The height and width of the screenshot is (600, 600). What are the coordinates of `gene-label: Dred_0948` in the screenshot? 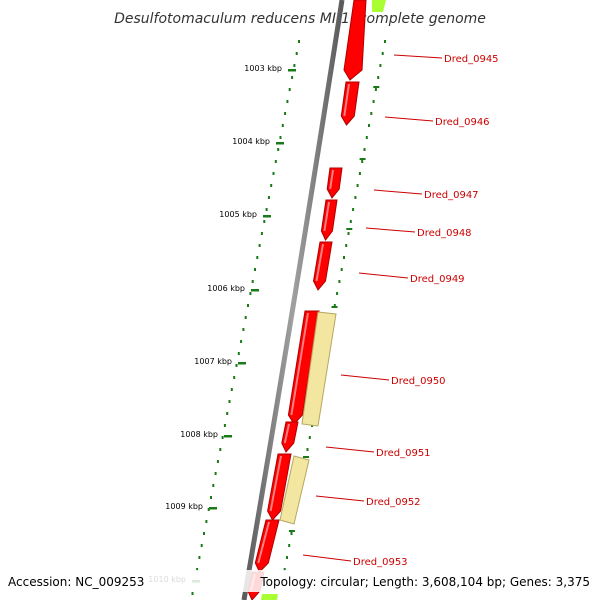 It's located at (444, 233).